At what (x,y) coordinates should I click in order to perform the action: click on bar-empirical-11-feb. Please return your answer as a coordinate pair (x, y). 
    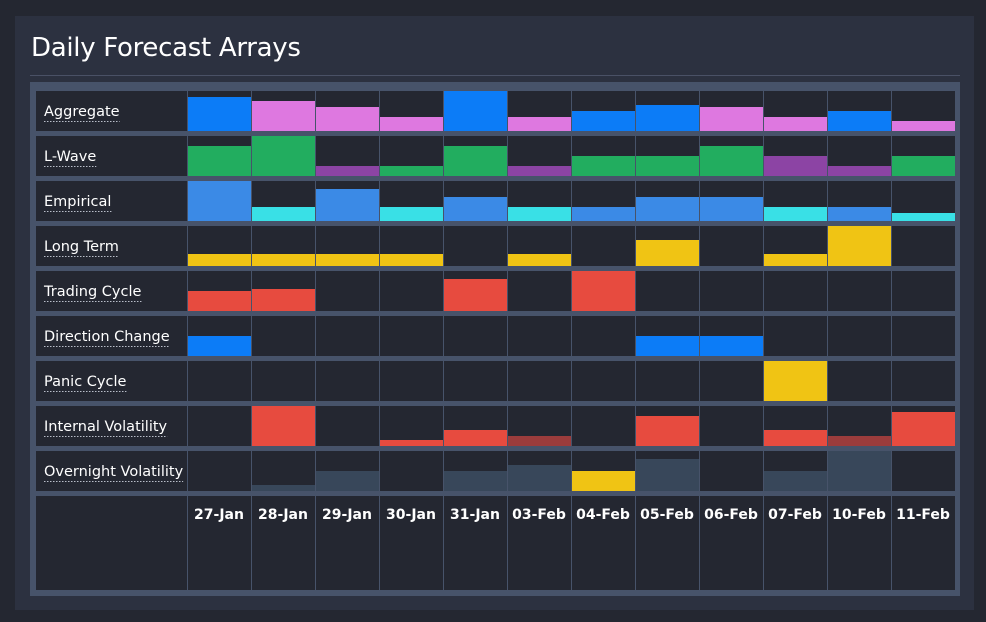
    Looking at the image, I should click on (923, 217).